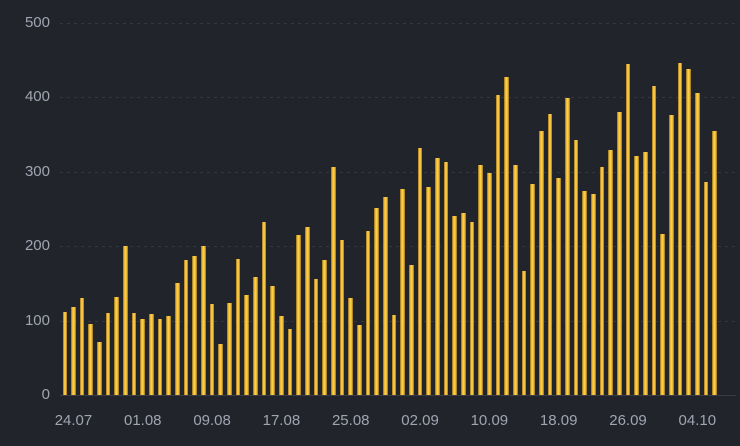 This screenshot has height=446, width=740. I want to click on x-tick-label-09.08: 09.08, so click(212, 420).